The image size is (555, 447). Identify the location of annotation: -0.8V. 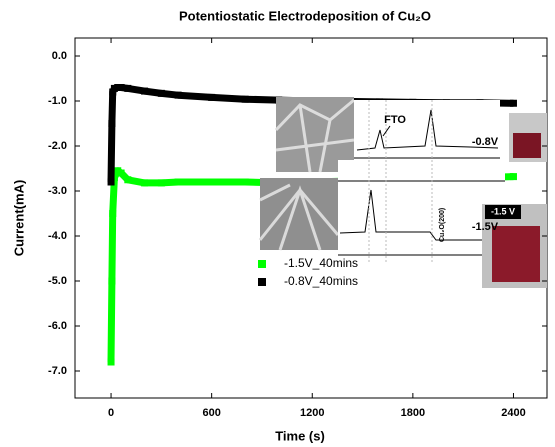
(485, 142).